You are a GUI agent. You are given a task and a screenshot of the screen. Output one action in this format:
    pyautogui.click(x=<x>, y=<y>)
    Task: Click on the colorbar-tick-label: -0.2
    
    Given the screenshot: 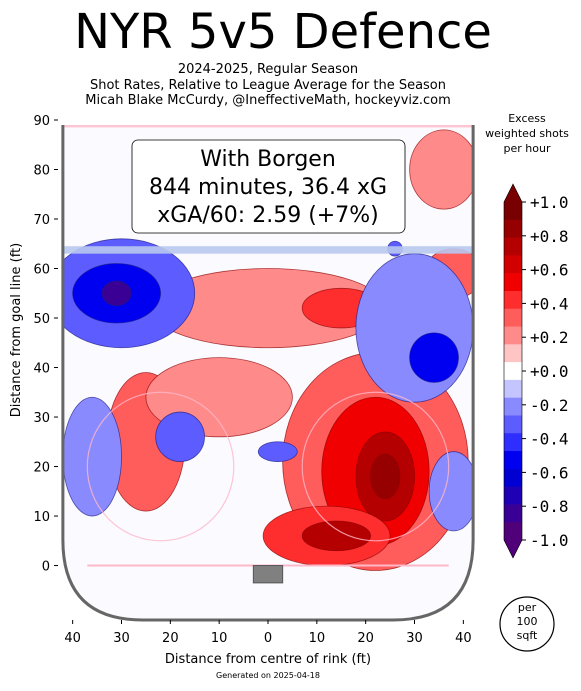 What is the action you would take?
    pyautogui.click(x=549, y=405)
    